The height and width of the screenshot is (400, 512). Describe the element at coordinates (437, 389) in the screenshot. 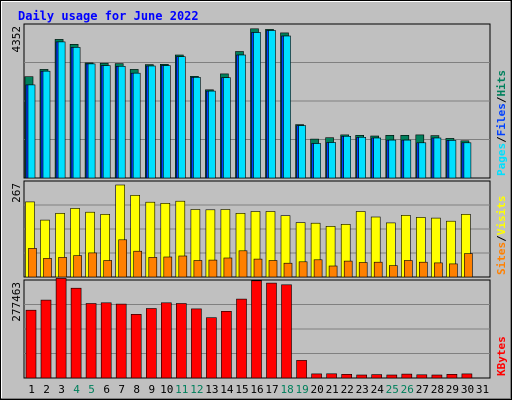

I see `x-tick-day-28: 28` at that location.